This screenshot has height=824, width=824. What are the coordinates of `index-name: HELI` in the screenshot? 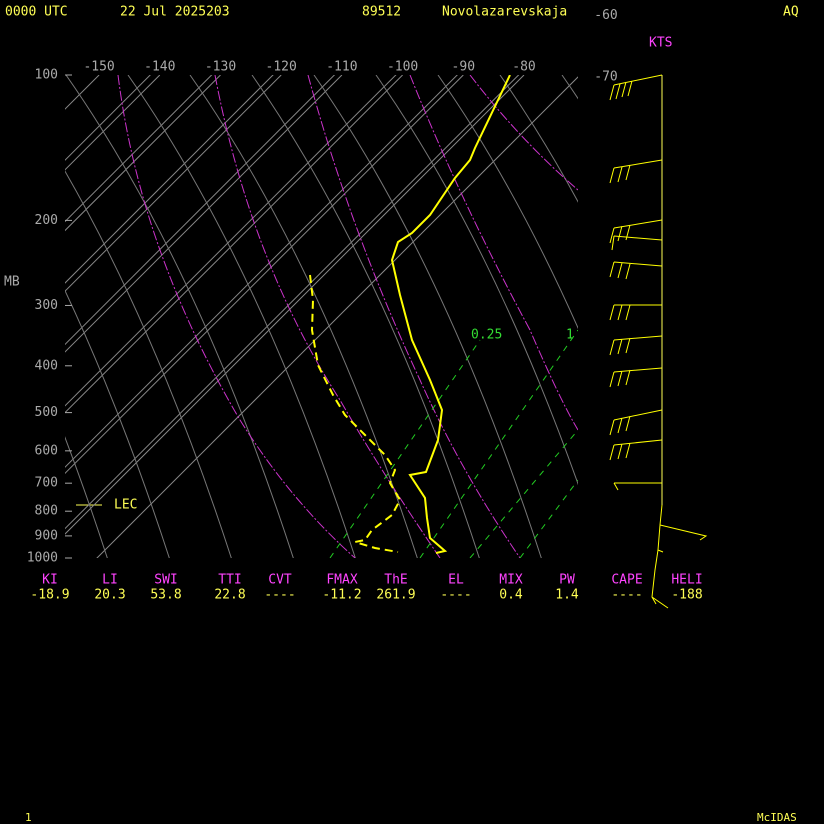 It's located at (686, 580).